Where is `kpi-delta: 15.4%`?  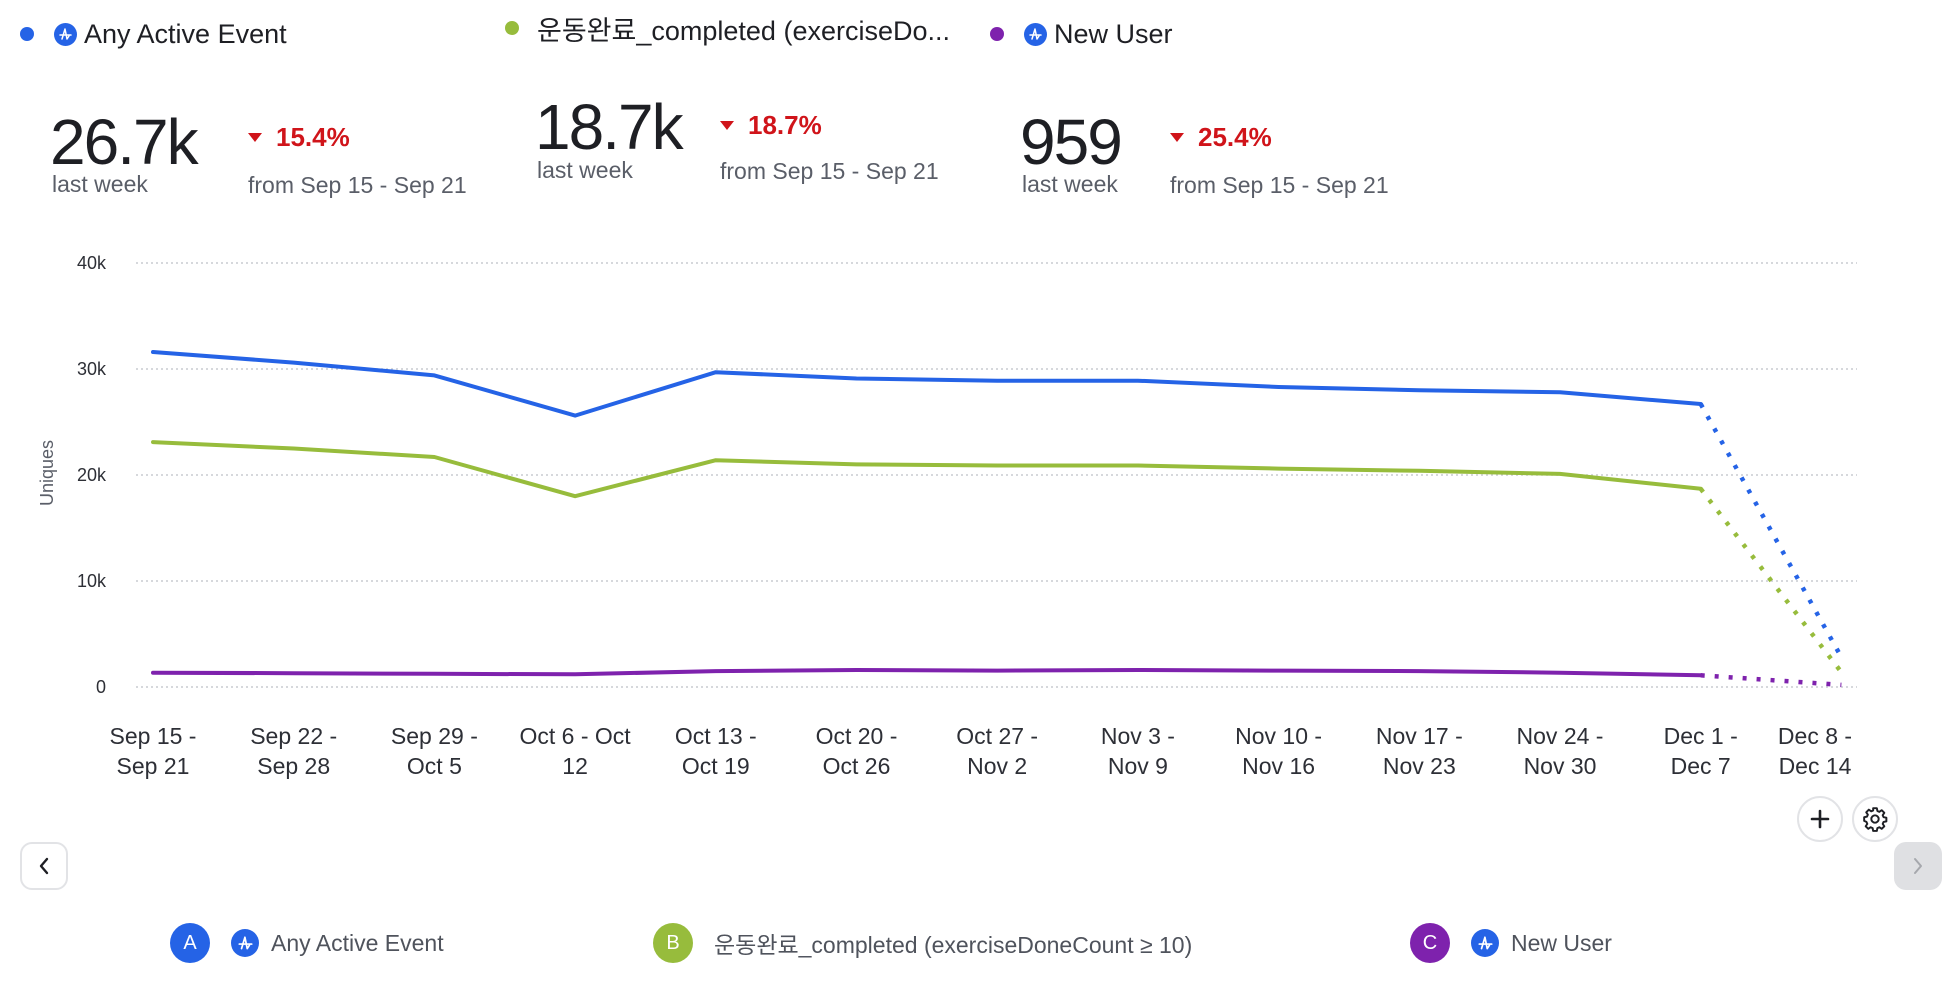 kpi-delta: 15.4% is located at coordinates (299, 137).